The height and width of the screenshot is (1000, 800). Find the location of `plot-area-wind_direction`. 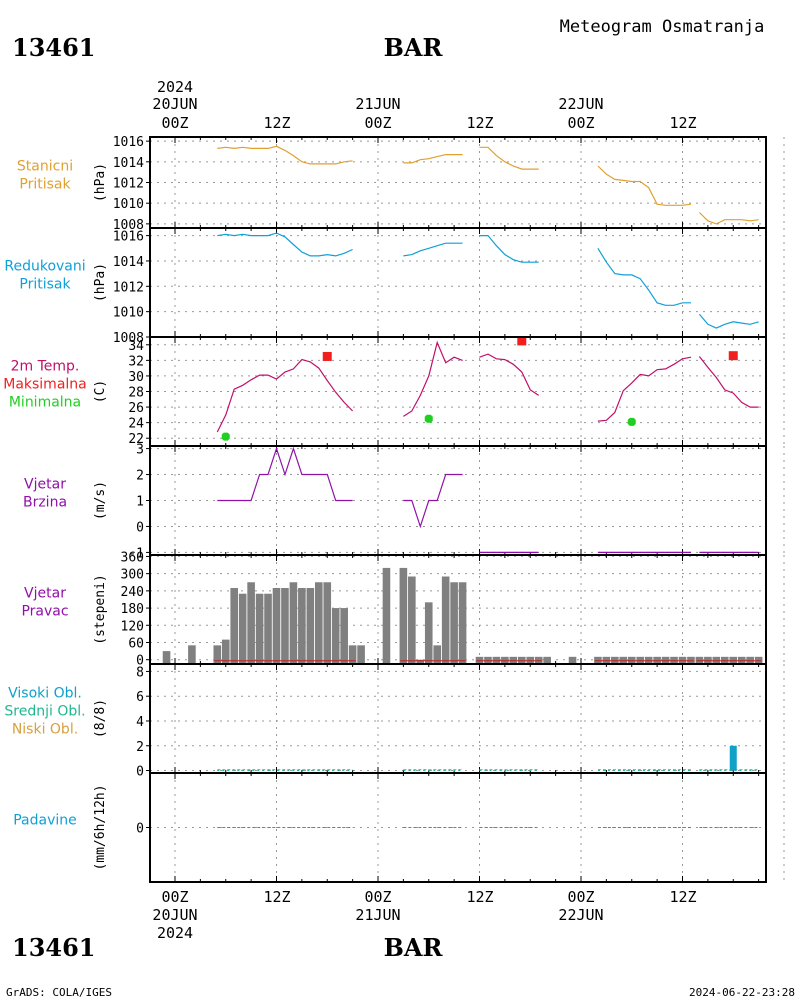

plot-area-wind_direction is located at coordinates (462, 615).